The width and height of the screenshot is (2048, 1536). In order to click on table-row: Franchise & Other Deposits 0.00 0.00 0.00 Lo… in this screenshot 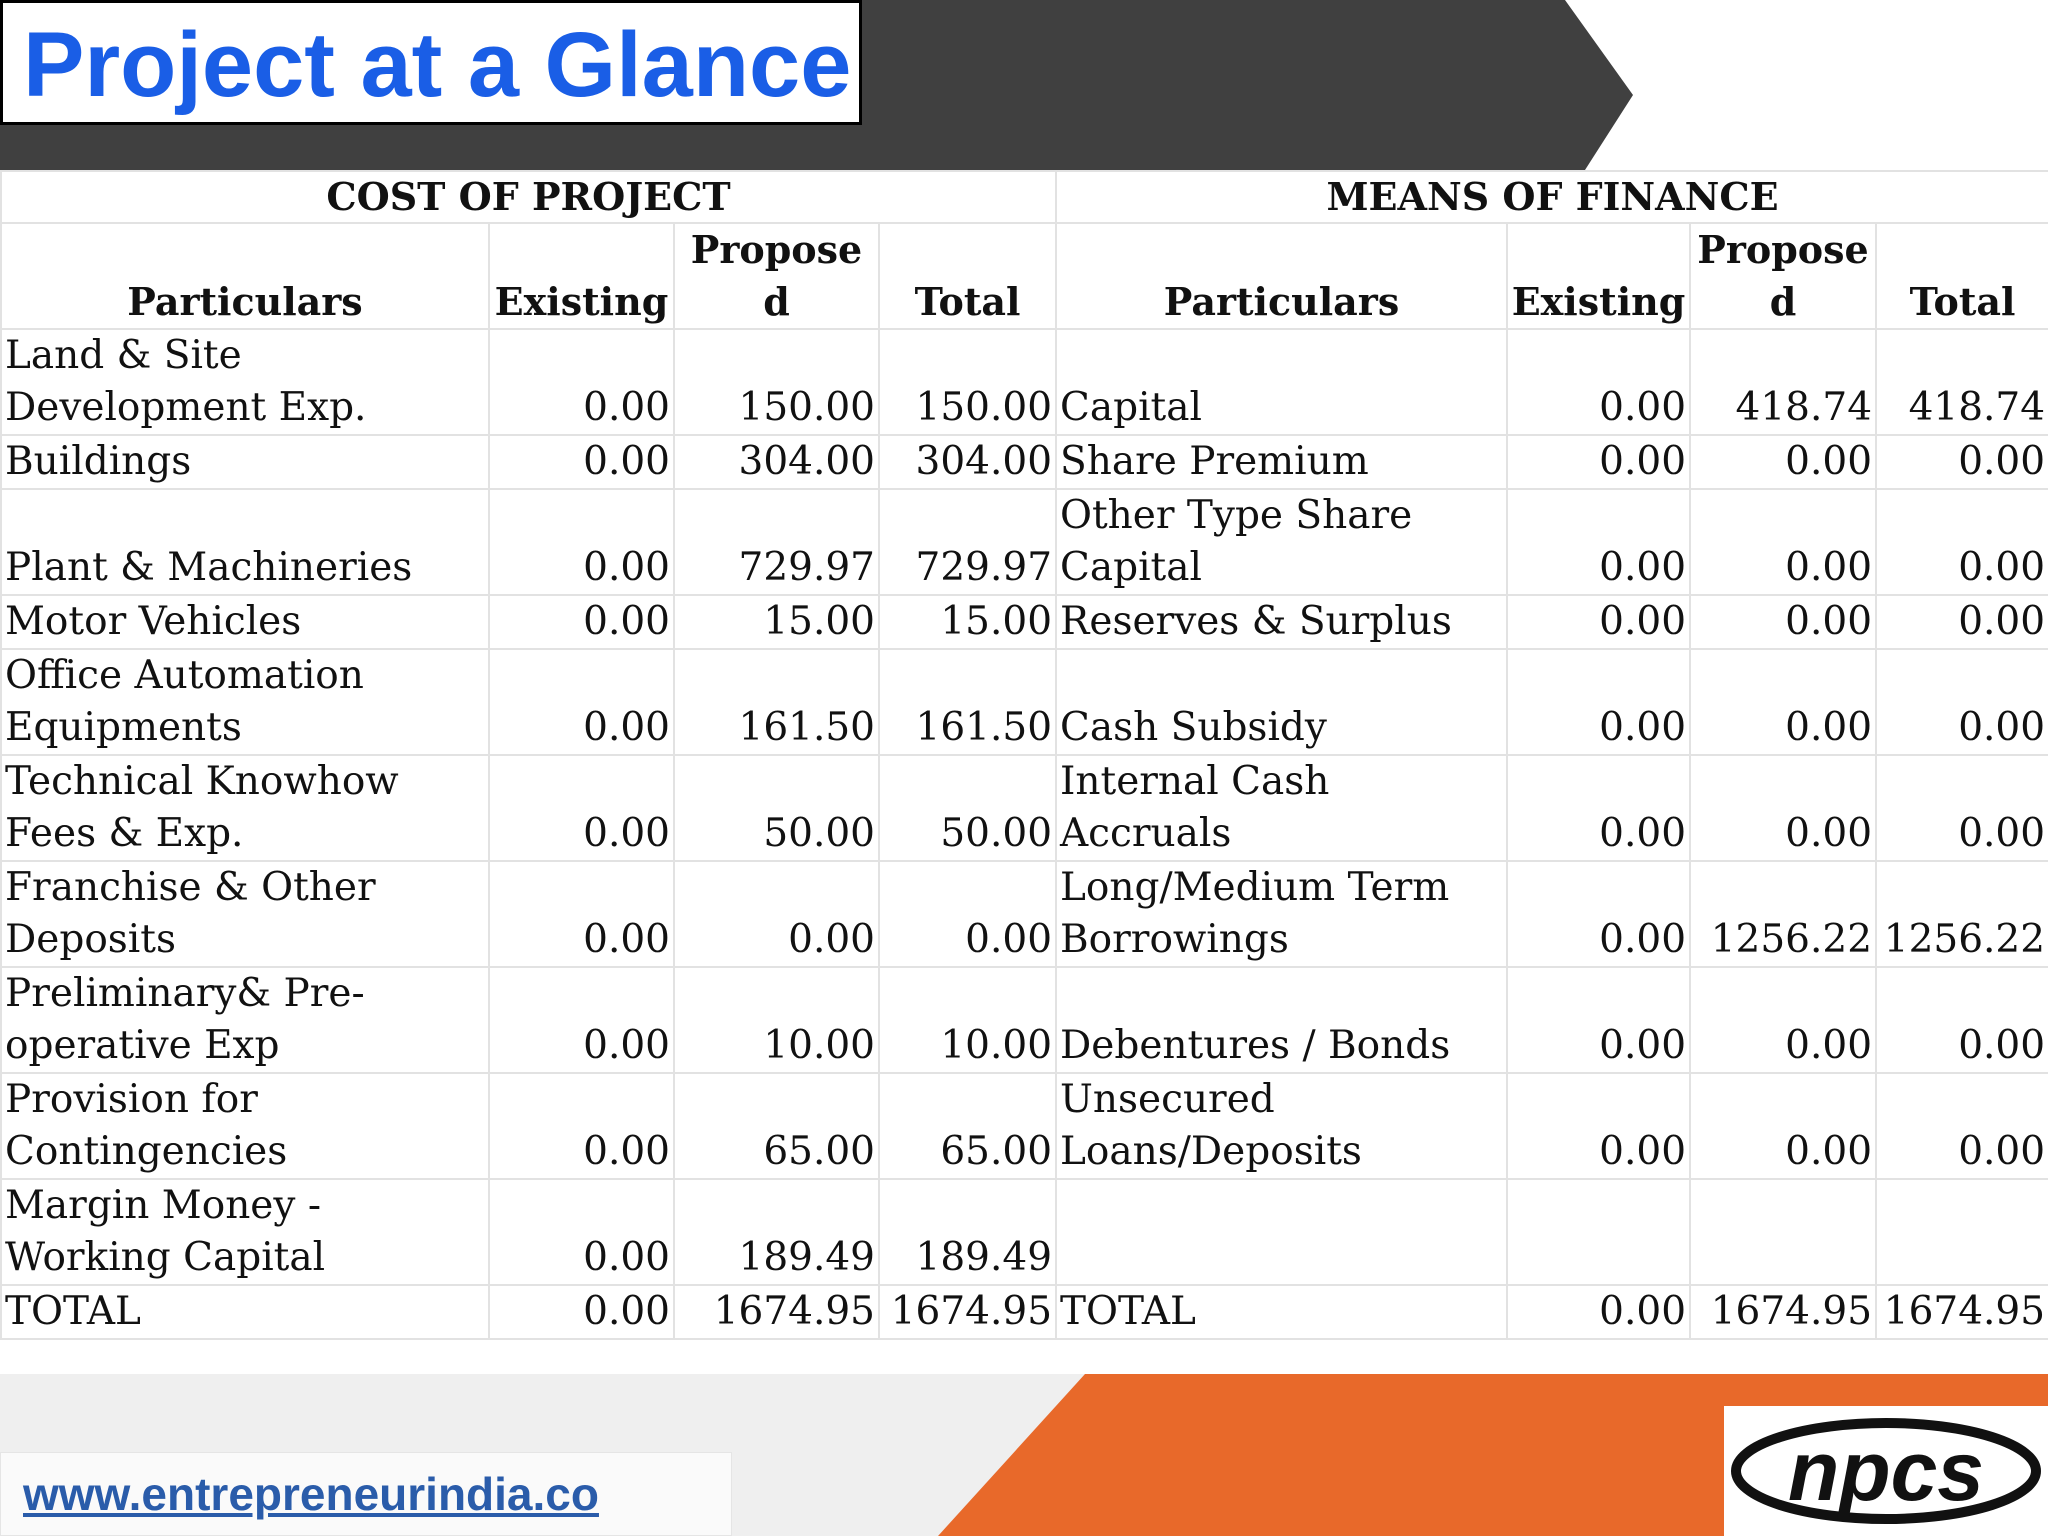, I will do `click(1024, 914)`.